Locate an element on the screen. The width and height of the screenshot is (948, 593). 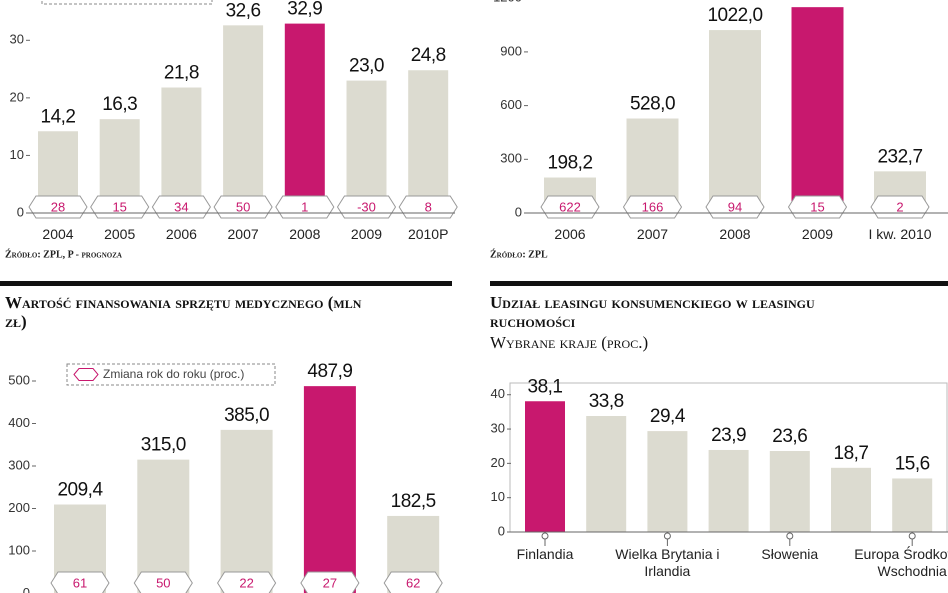
x-tick-label-box: 2004 is located at coordinates (58, 234).